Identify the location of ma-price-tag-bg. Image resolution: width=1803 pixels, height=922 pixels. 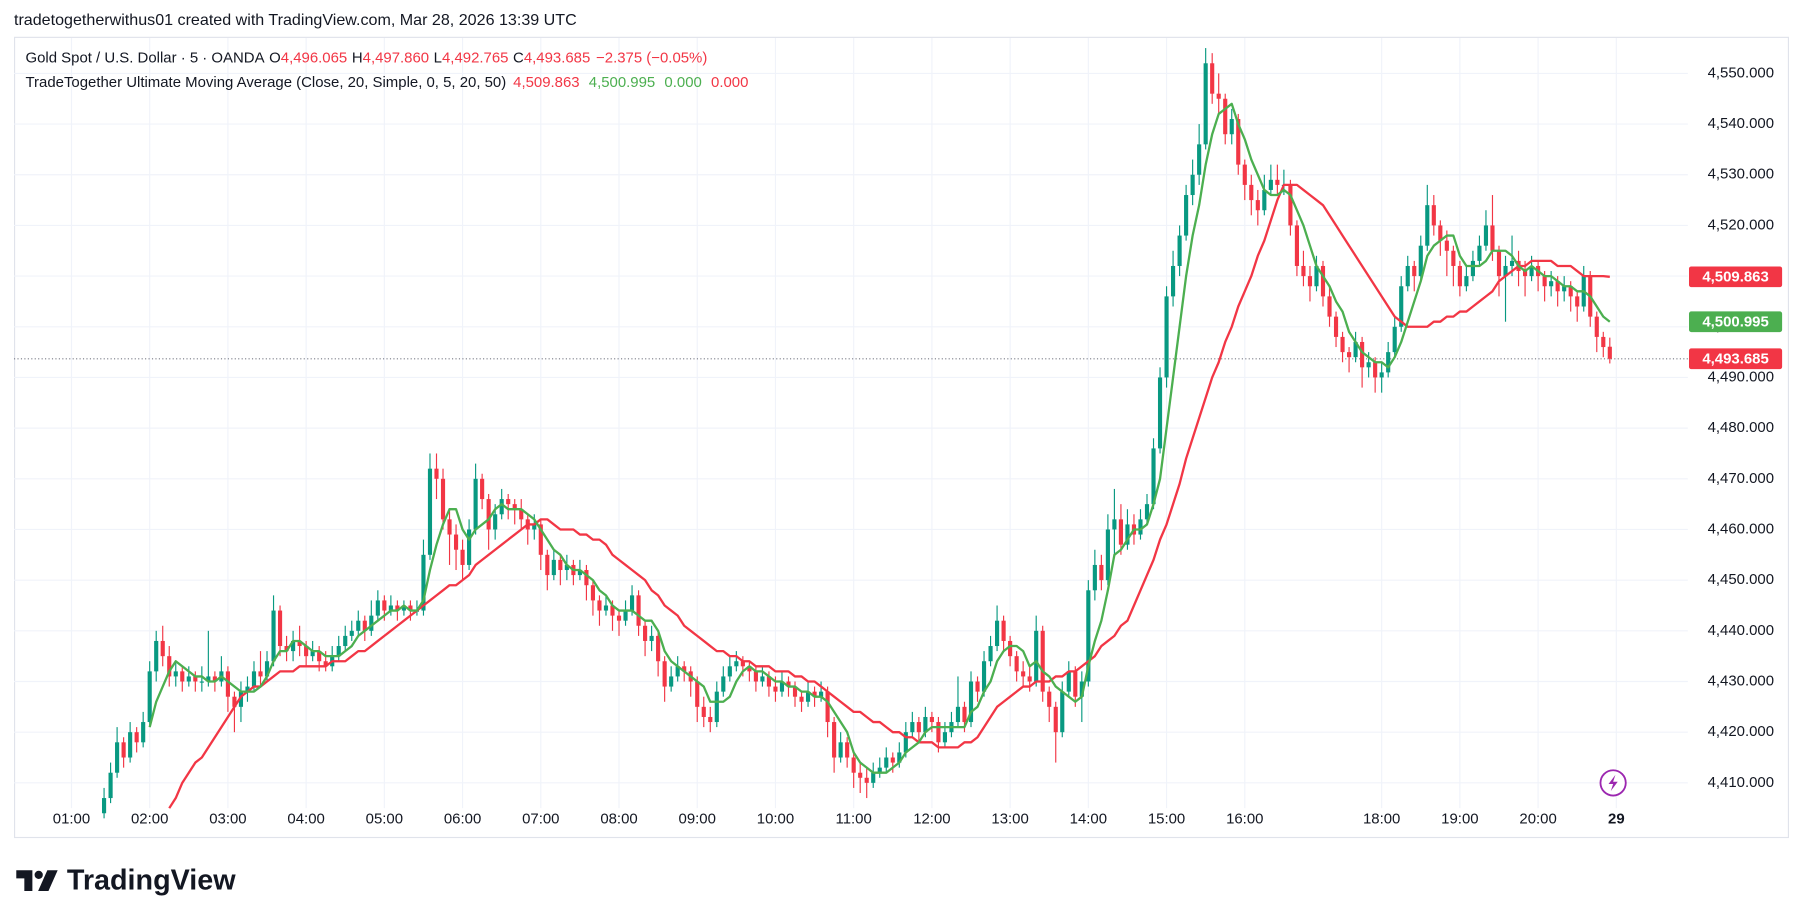
(1735, 277).